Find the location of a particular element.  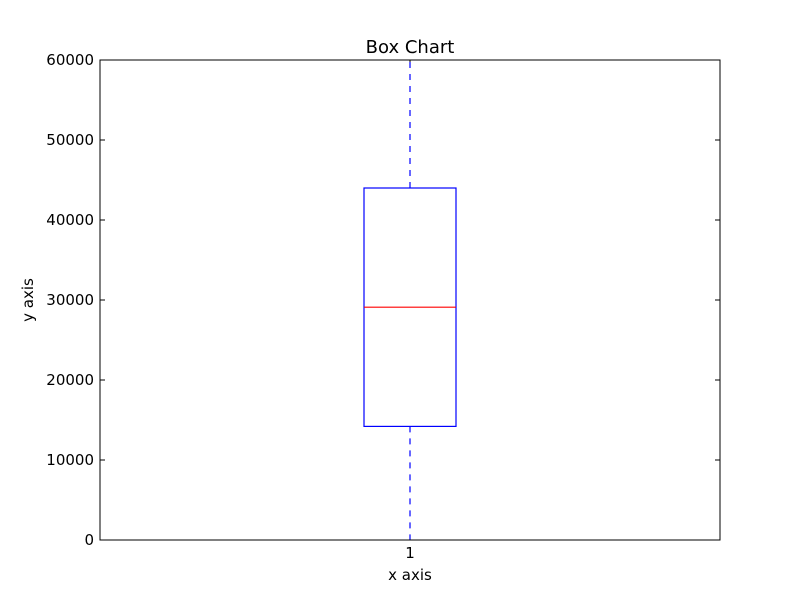

y-tick-label: 0 is located at coordinates (89, 540).